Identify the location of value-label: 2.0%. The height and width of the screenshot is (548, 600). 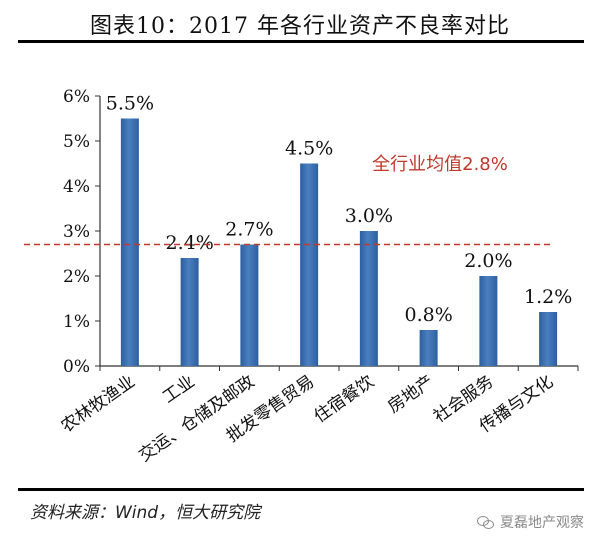
(488, 261).